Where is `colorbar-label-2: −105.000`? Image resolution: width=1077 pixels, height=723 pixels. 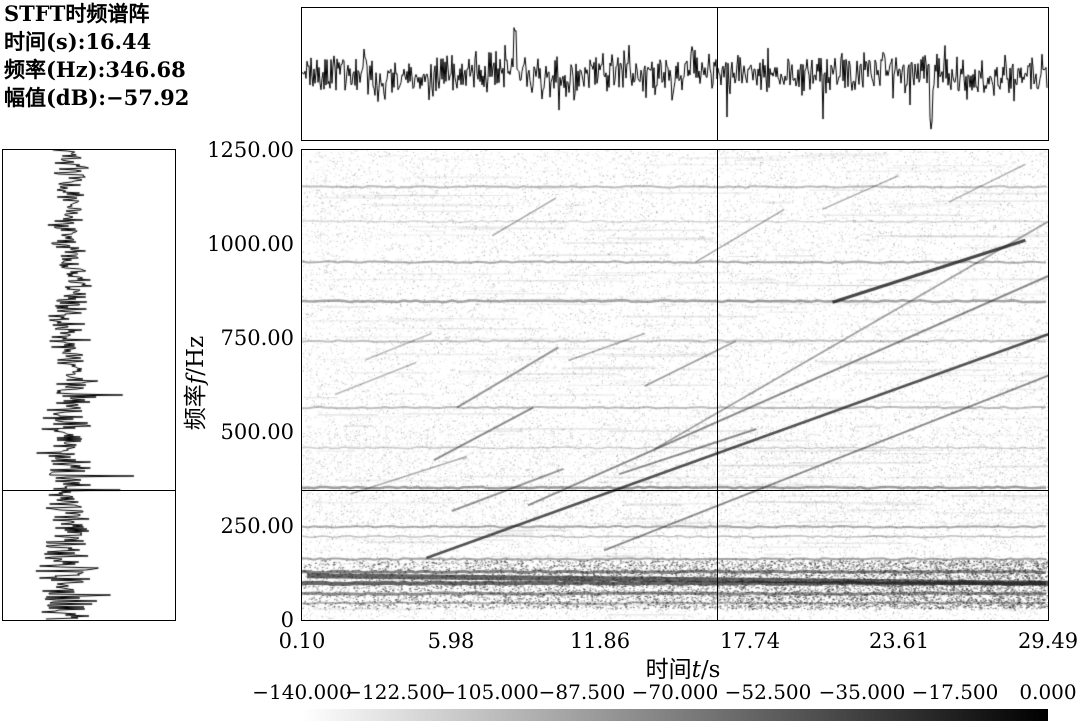 colorbar-label-2: −105.000 is located at coordinates (489, 692).